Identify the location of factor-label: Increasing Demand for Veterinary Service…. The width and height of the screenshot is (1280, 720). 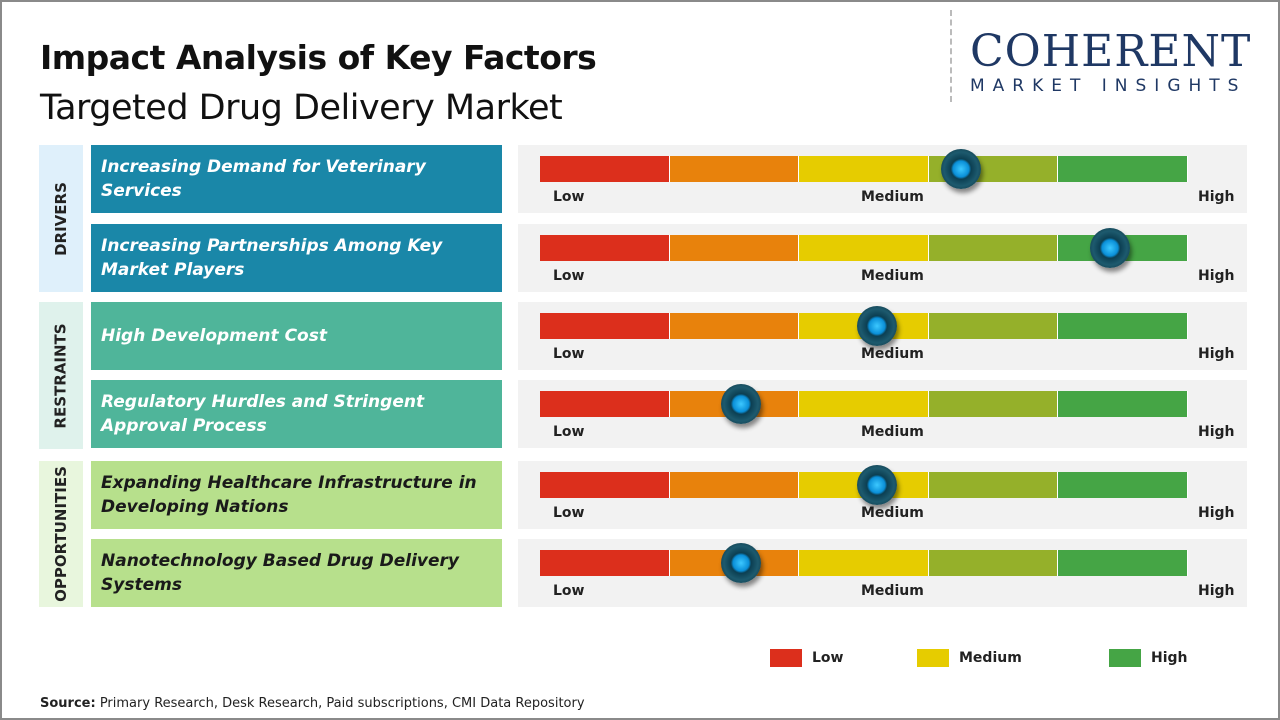
(296, 179).